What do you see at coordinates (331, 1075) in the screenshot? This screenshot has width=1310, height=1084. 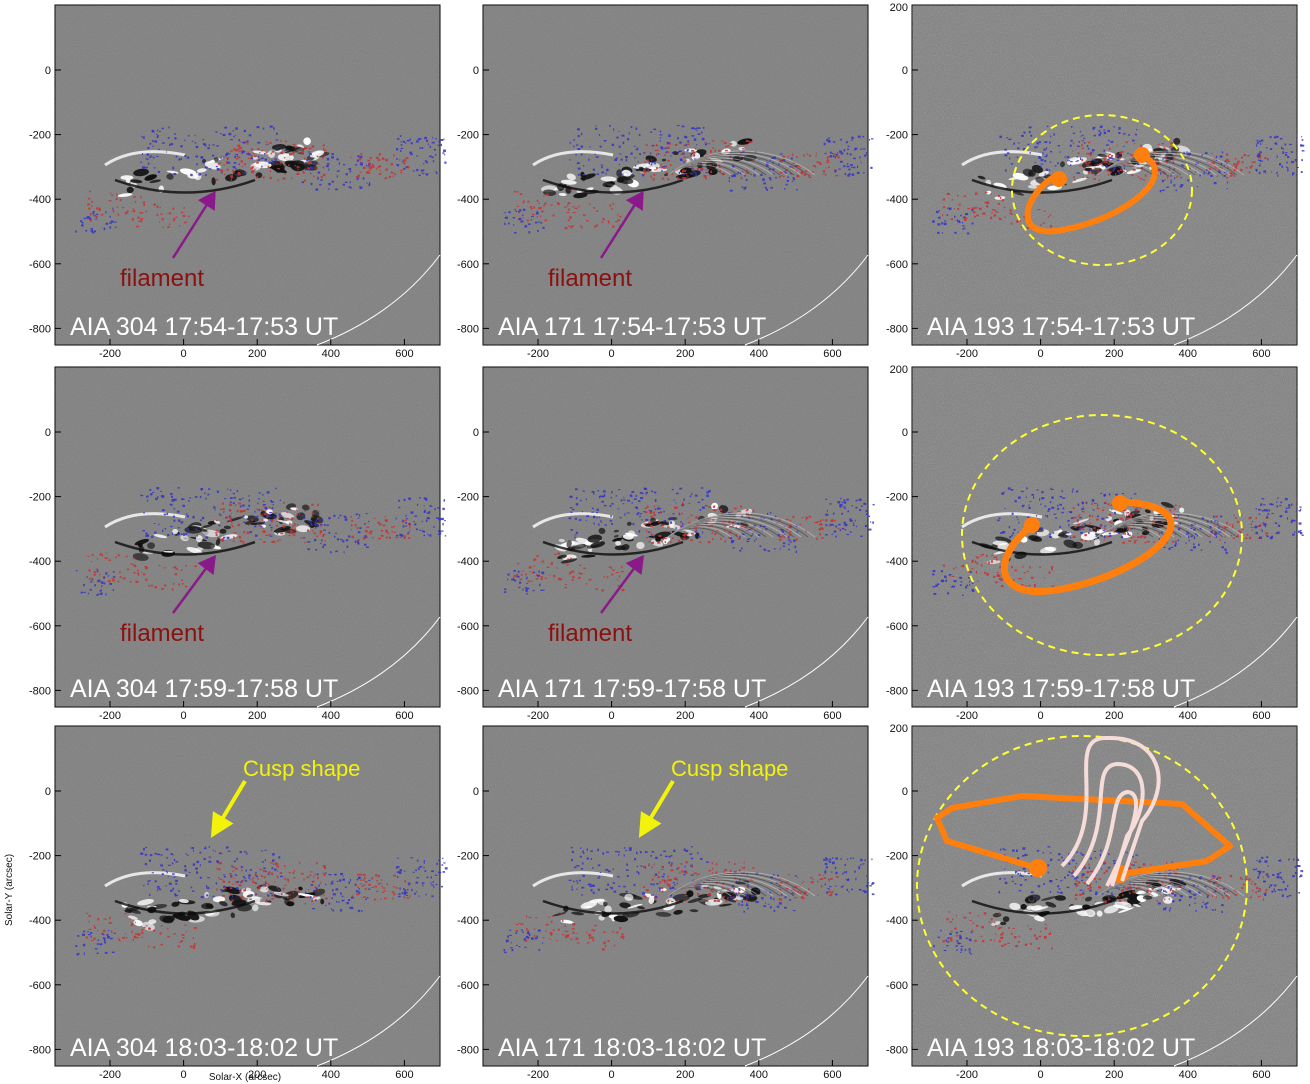 I see `x-tick-label: 400` at bounding box center [331, 1075].